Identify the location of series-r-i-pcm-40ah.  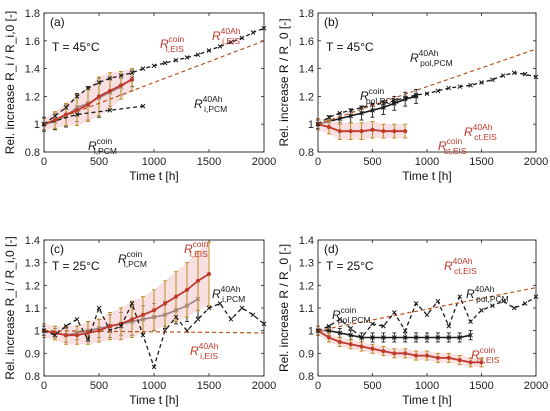
(154, 76).